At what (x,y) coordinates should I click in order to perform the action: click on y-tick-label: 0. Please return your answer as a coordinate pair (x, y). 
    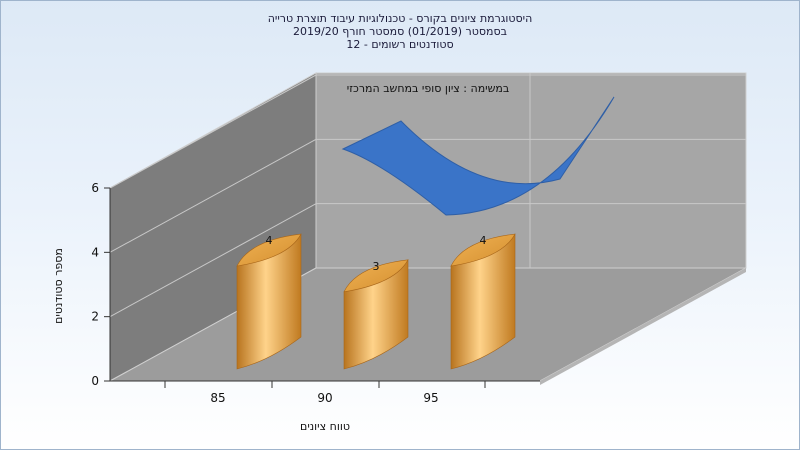
    Looking at the image, I should click on (95, 381).